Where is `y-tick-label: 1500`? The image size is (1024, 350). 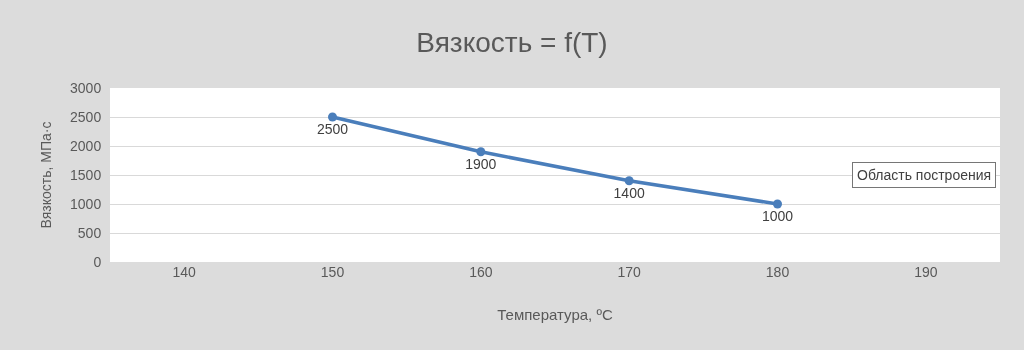 y-tick-label: 1500 is located at coordinates (86, 174).